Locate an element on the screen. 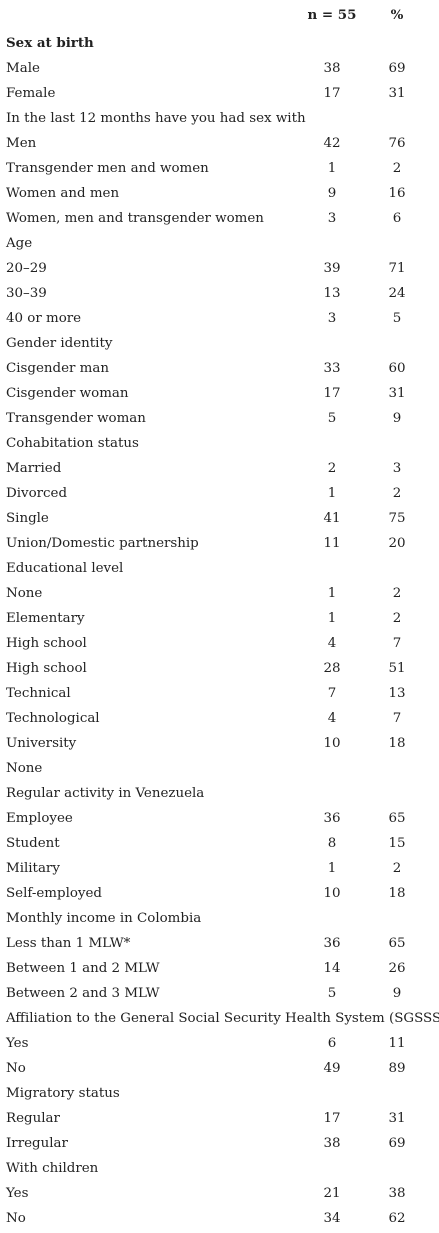 The height and width of the screenshot is (1233, 439). row-label: Self-employed is located at coordinates (54, 893).